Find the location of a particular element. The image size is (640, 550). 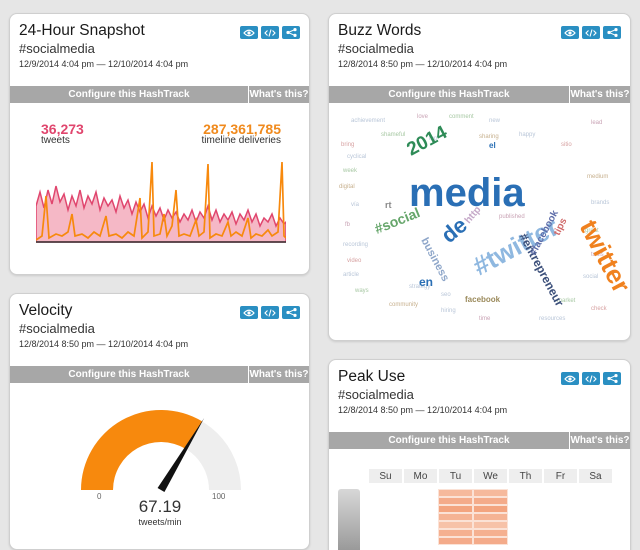

gauge-min-label: 0 is located at coordinates (99, 496).